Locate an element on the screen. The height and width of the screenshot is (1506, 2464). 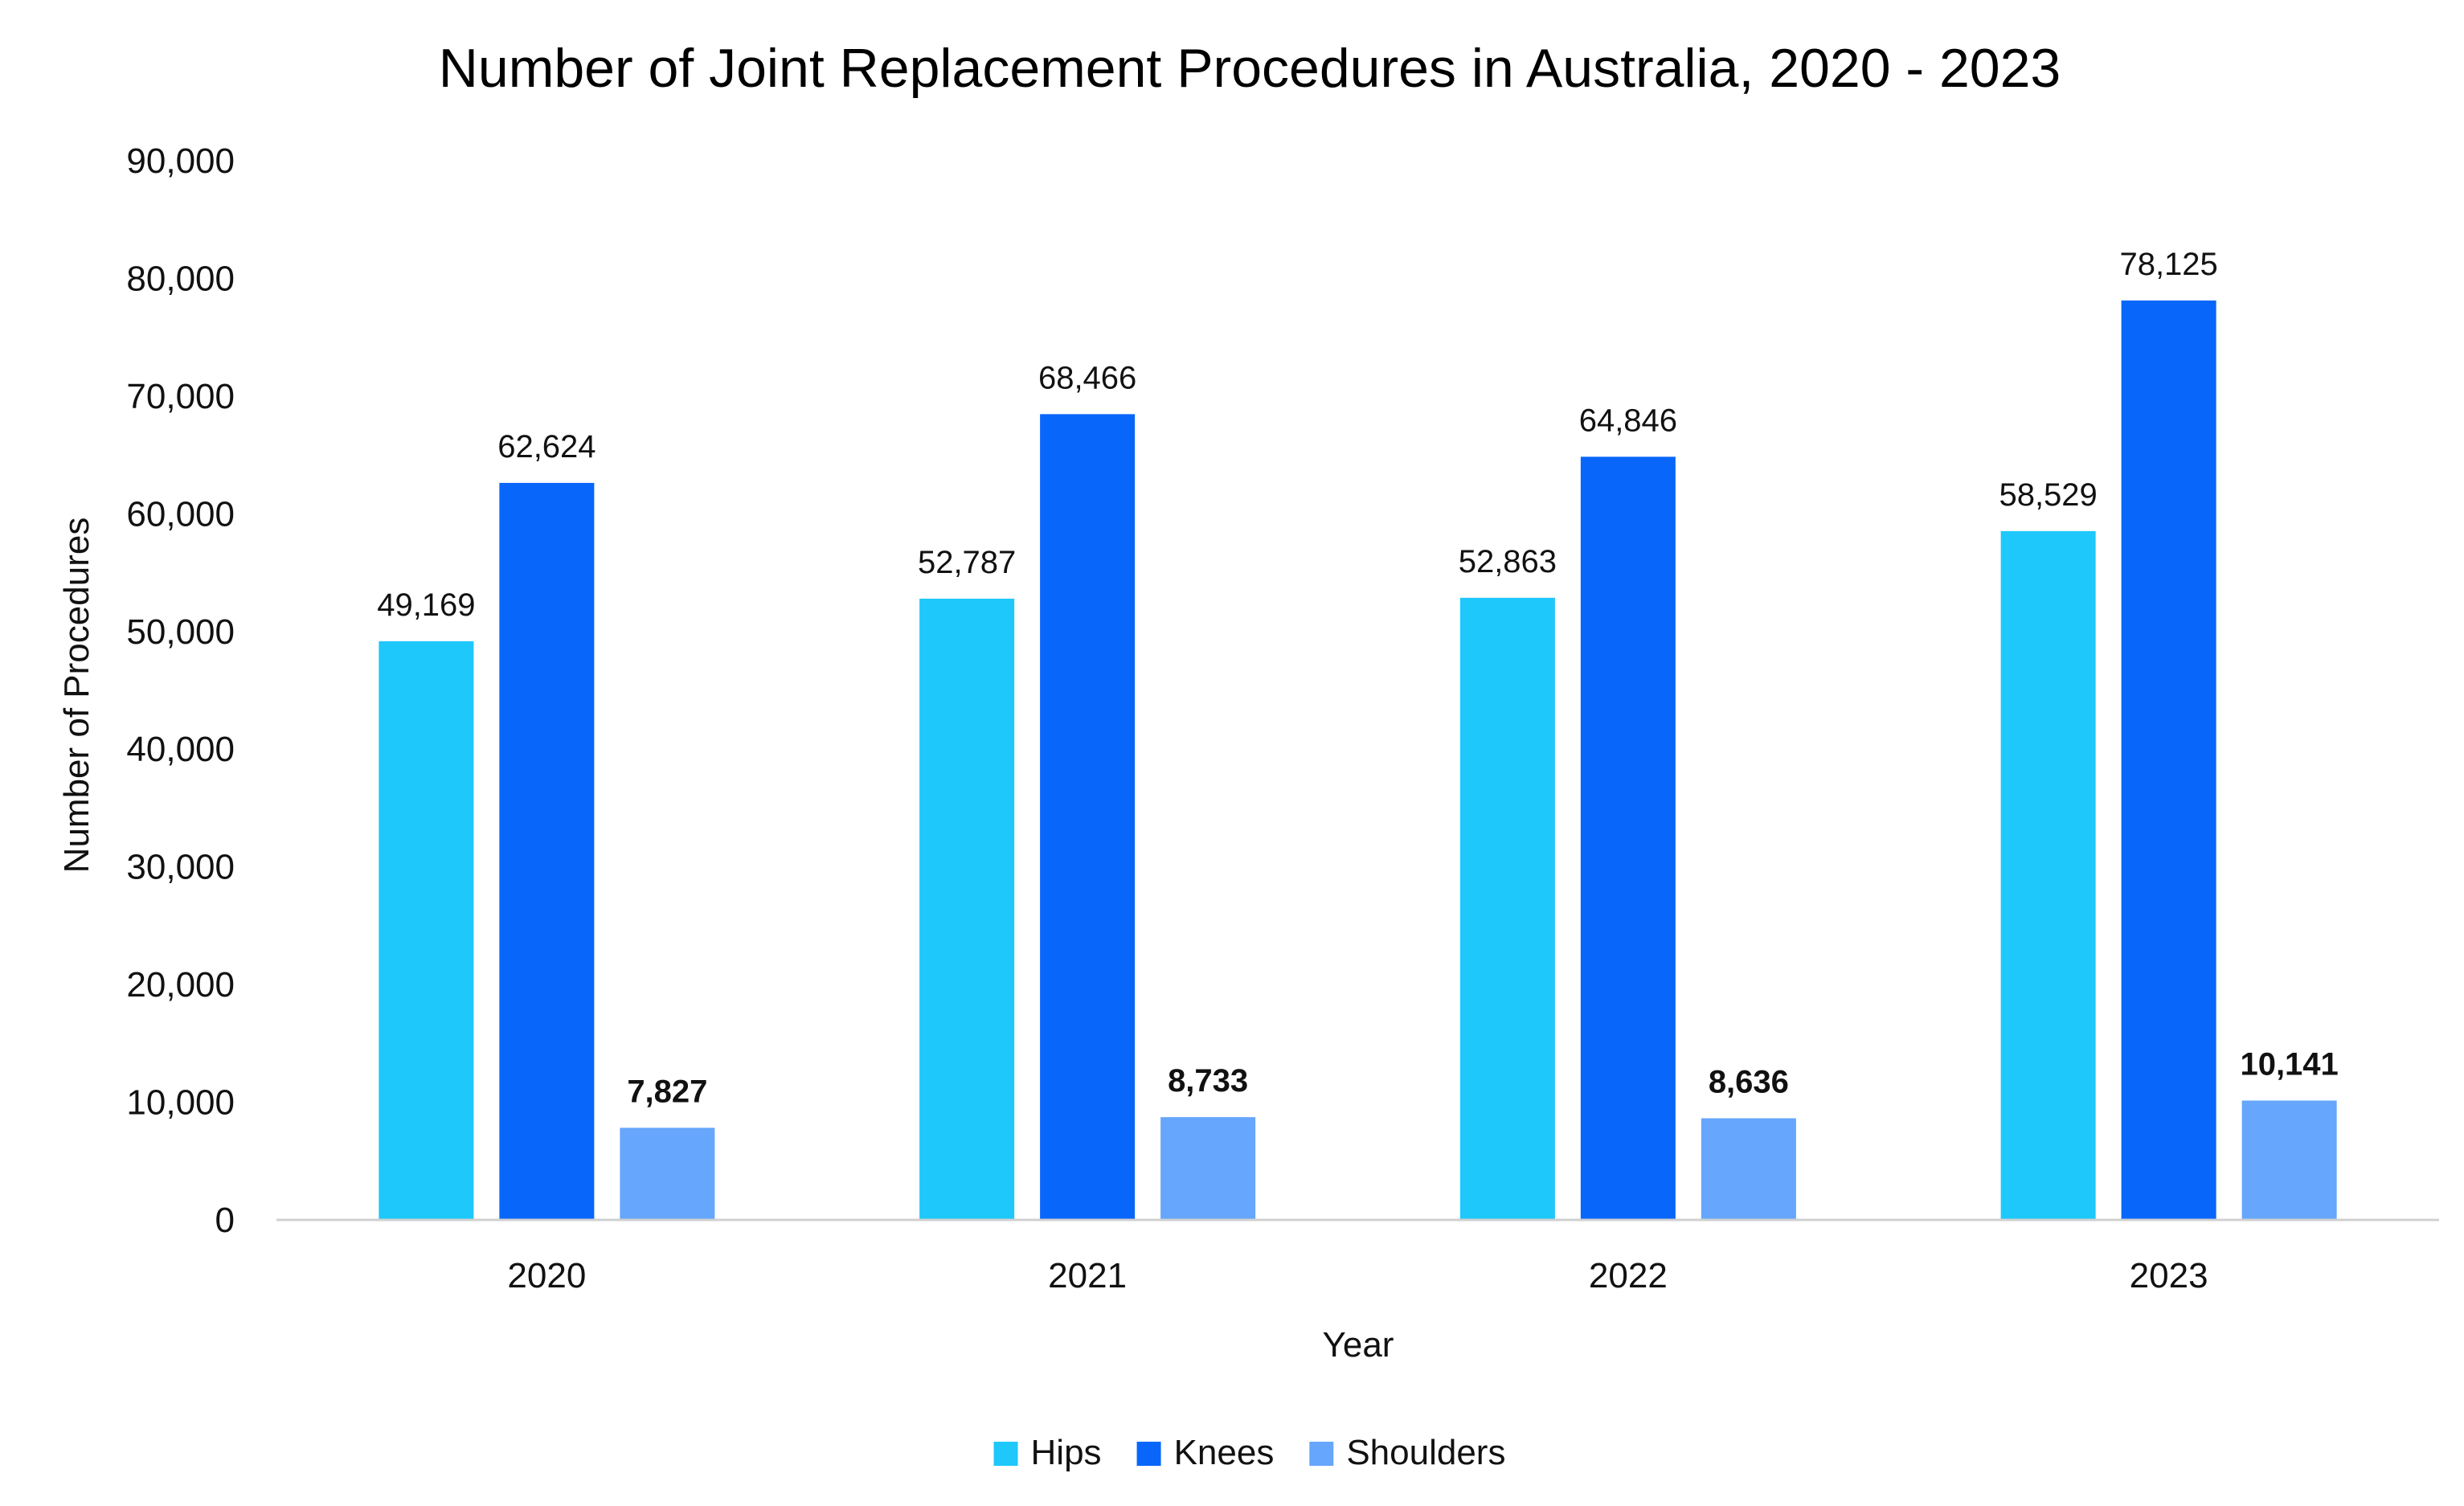
legend-label: Shoulders is located at coordinates (1425, 1453).